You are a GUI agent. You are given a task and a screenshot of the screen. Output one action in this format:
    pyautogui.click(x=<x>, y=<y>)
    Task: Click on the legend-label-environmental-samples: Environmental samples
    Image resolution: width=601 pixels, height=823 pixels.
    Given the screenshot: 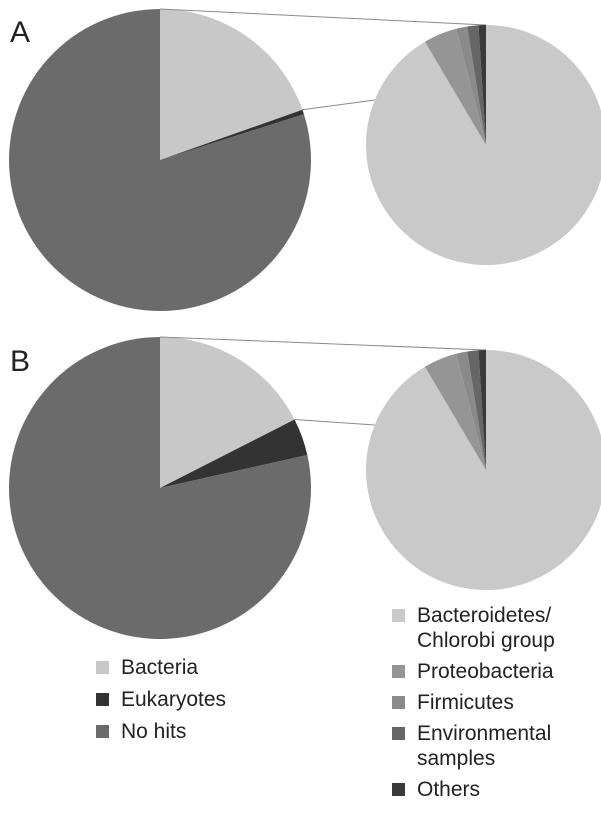 What is the action you would take?
    pyautogui.click(x=484, y=746)
    